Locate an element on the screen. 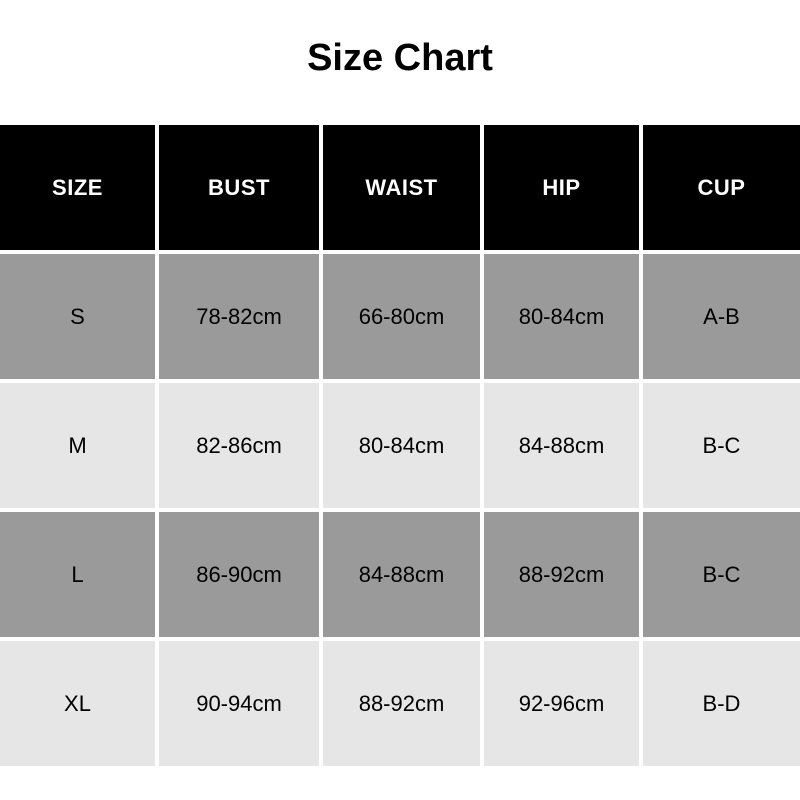 This screenshot has width=800, height=800. cell-xl-size: XL is located at coordinates (77, 703).